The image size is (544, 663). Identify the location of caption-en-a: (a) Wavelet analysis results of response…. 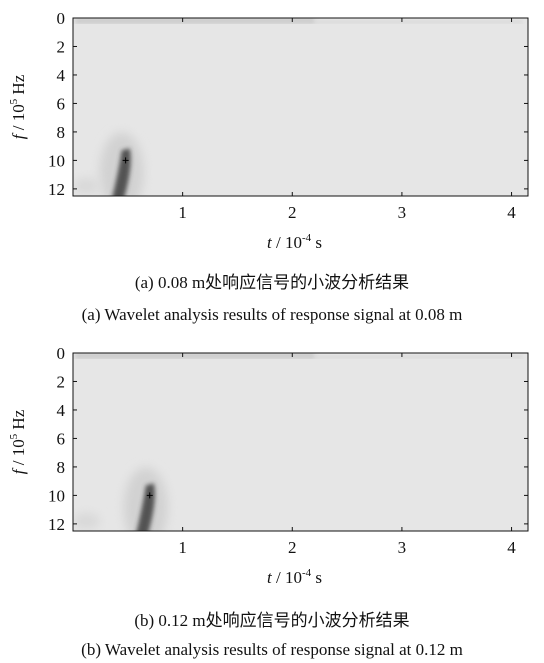
(272, 314).